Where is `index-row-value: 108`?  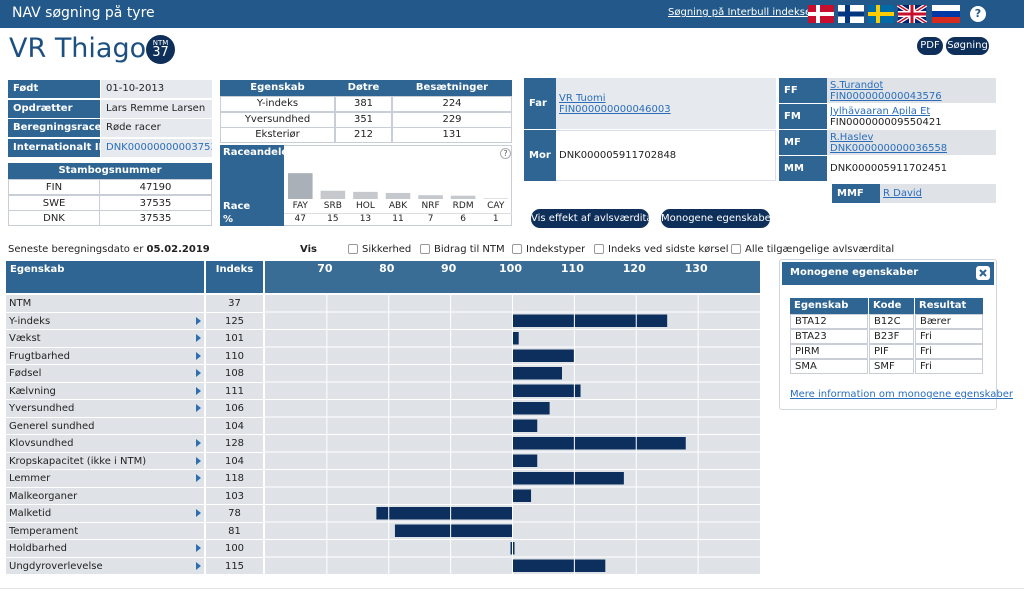
index-row-value: 108 is located at coordinates (234, 373).